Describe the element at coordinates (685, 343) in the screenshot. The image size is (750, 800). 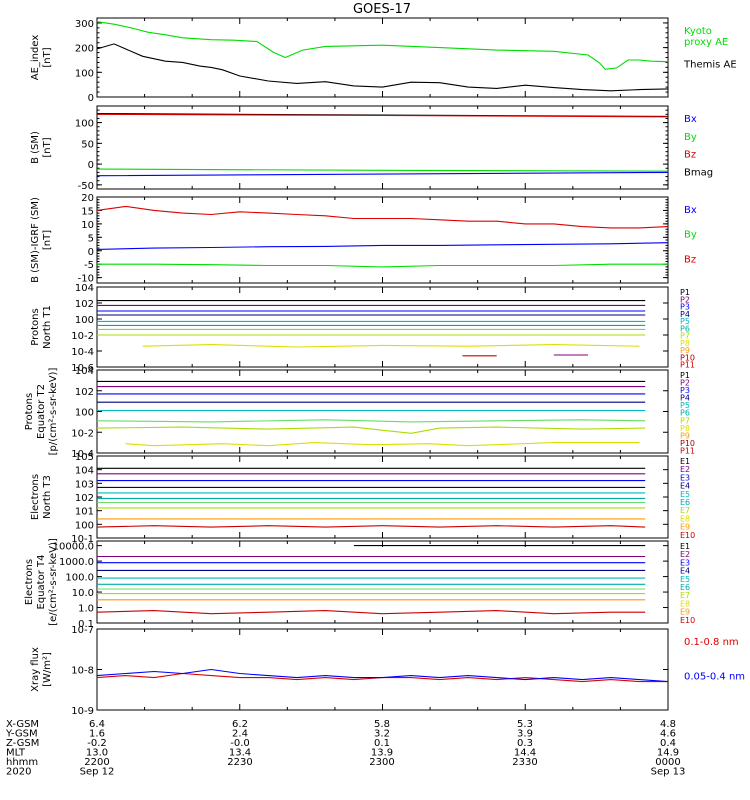
I see `legend-label: P8` at that location.